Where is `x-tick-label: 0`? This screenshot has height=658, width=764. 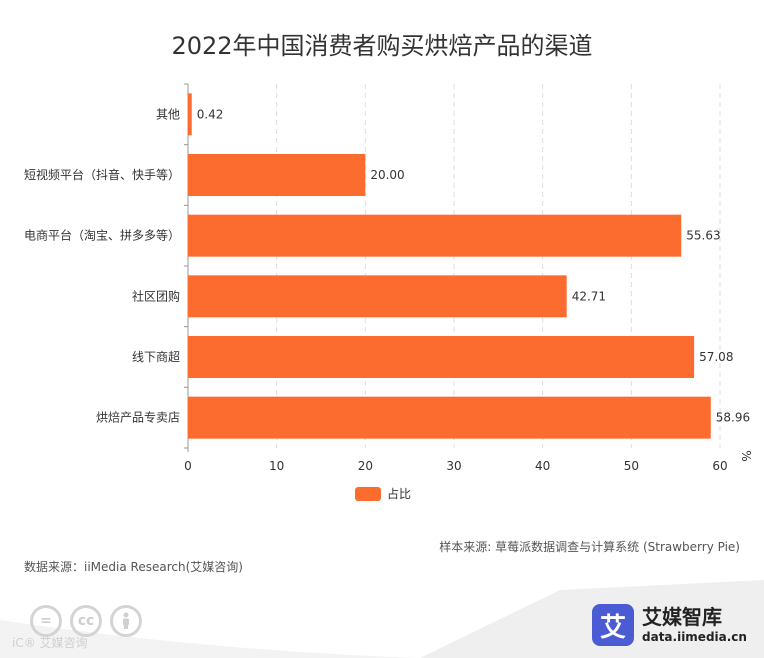 x-tick-label: 0 is located at coordinates (188, 466).